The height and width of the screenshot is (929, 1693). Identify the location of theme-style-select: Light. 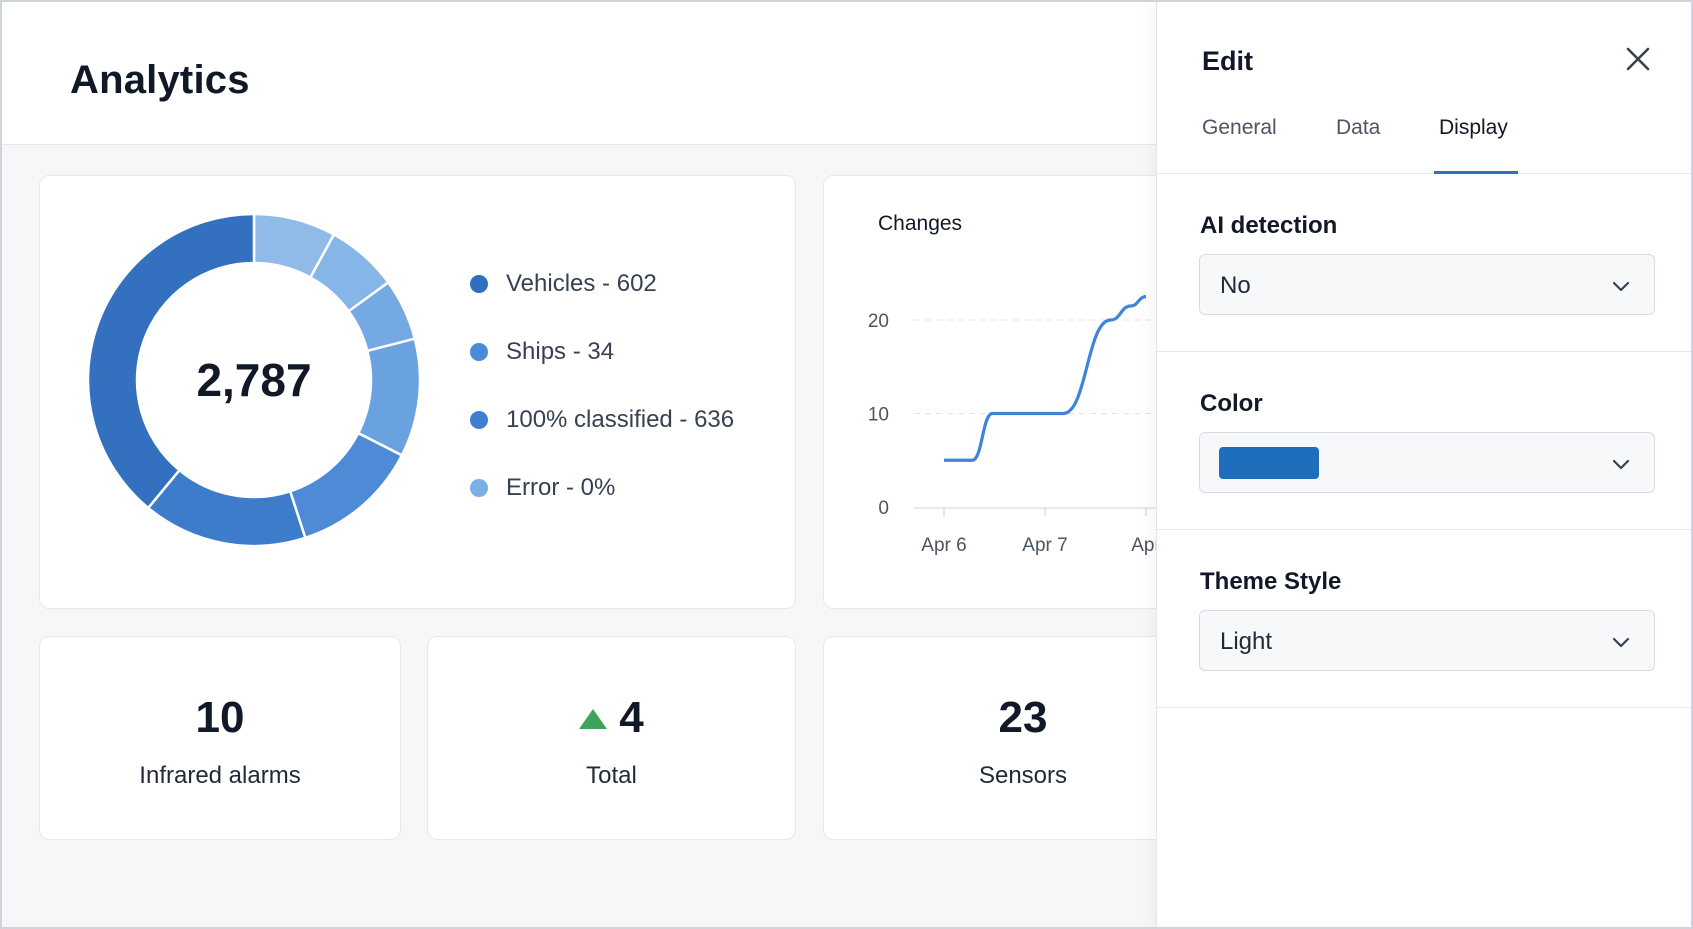
(1427, 640).